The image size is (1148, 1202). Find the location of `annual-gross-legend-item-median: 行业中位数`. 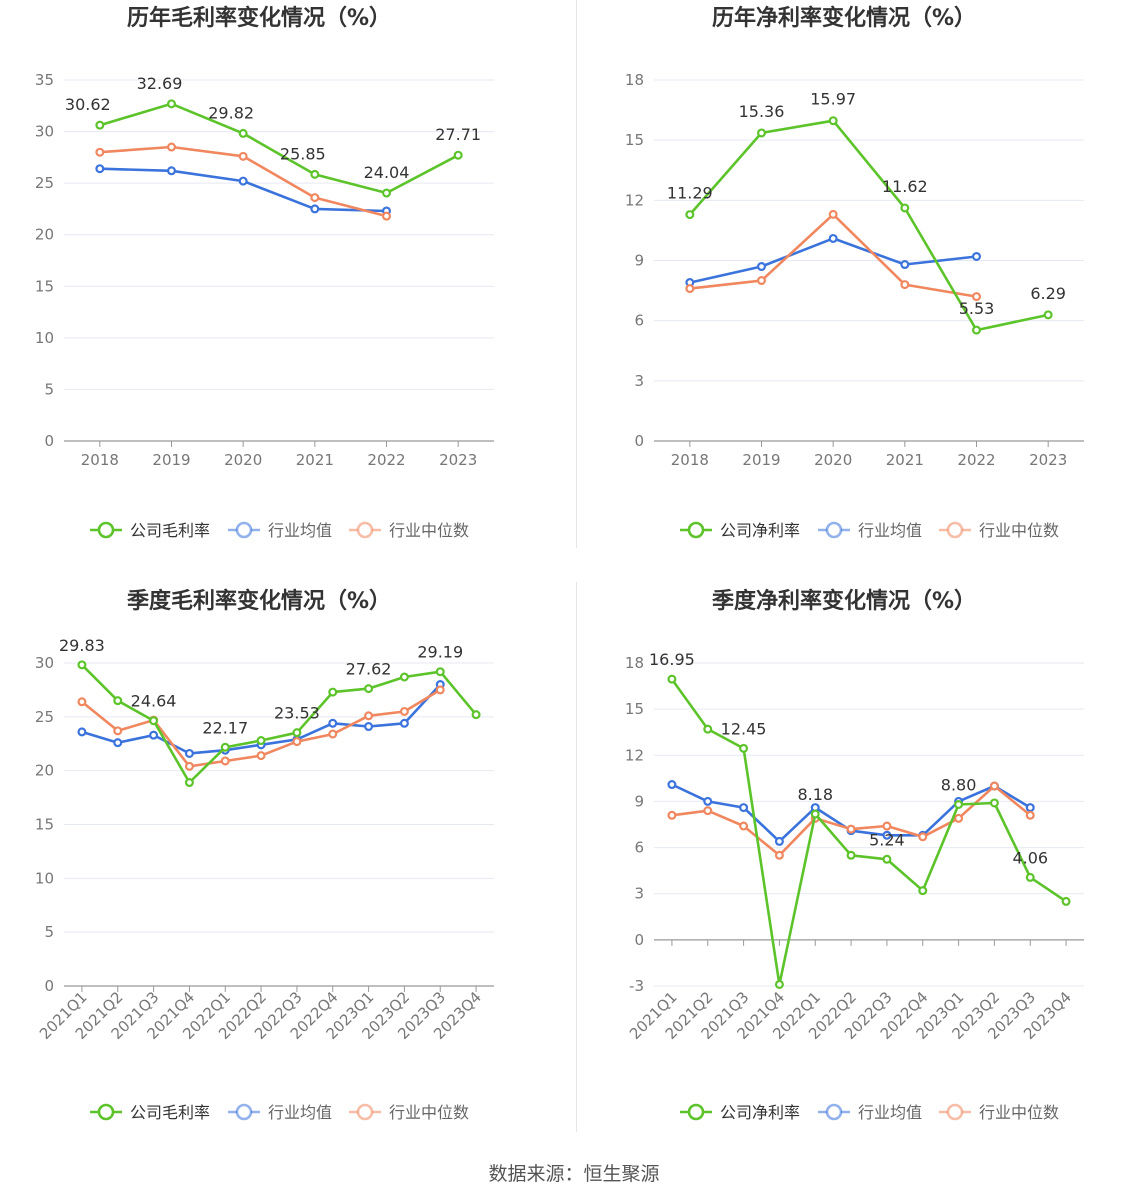

annual-gross-legend-item-median: 行业中位数 is located at coordinates (409, 530).